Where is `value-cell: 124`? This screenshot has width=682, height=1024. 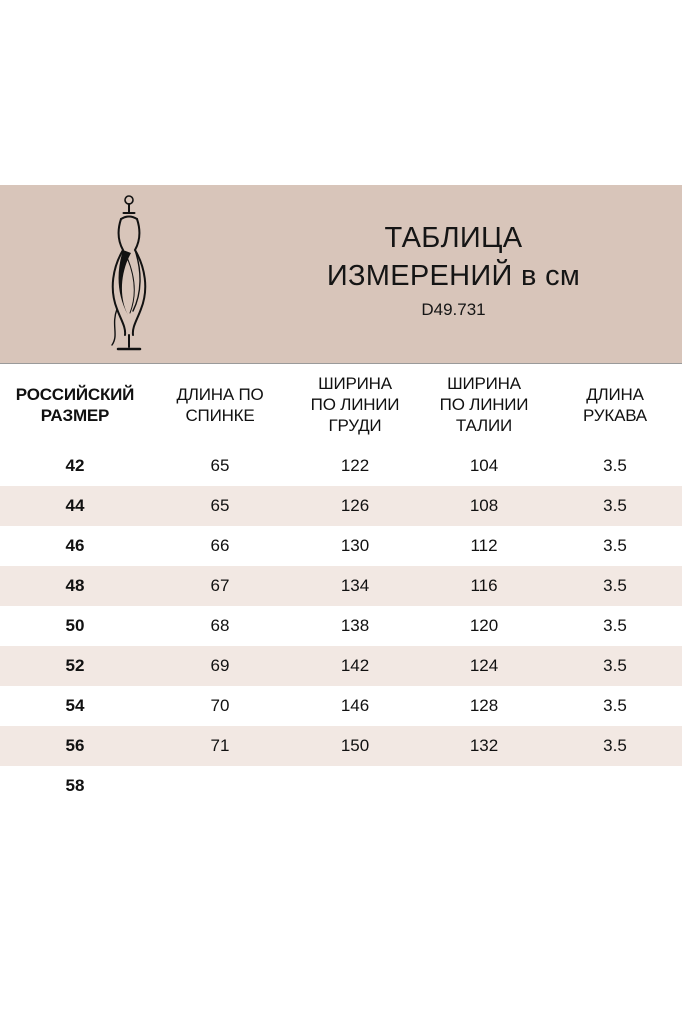 value-cell: 124 is located at coordinates (484, 665).